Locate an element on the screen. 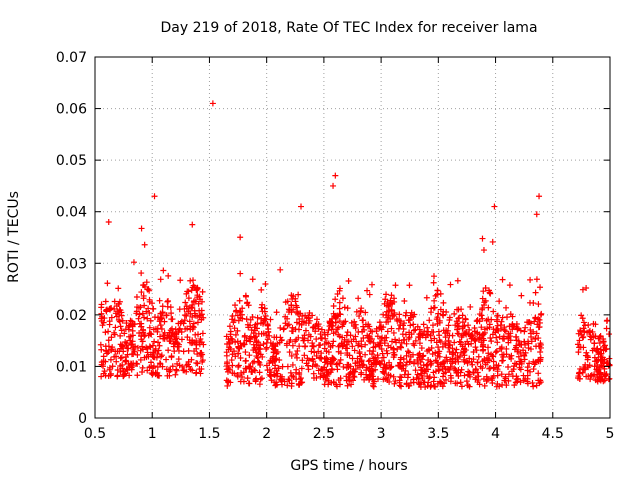  x-axis-label: GPS time / hours is located at coordinates (348, 466).